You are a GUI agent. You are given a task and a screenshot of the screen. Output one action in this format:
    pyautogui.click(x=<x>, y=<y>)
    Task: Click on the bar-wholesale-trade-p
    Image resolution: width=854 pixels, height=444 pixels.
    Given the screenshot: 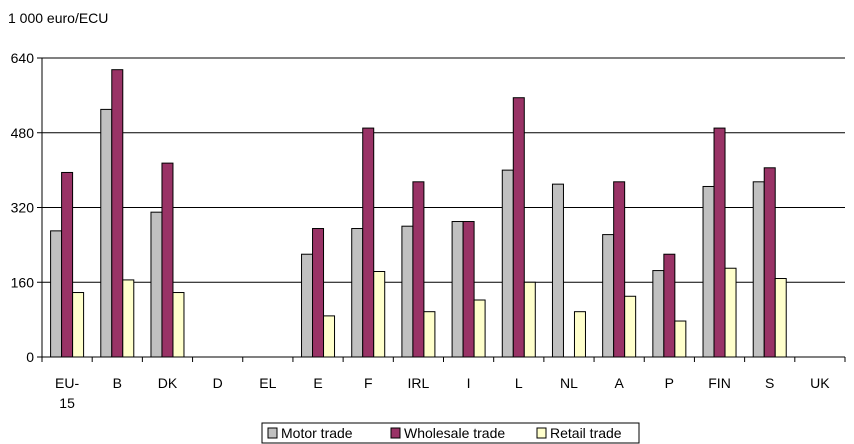 What is the action you would take?
    pyautogui.click(x=669, y=305)
    